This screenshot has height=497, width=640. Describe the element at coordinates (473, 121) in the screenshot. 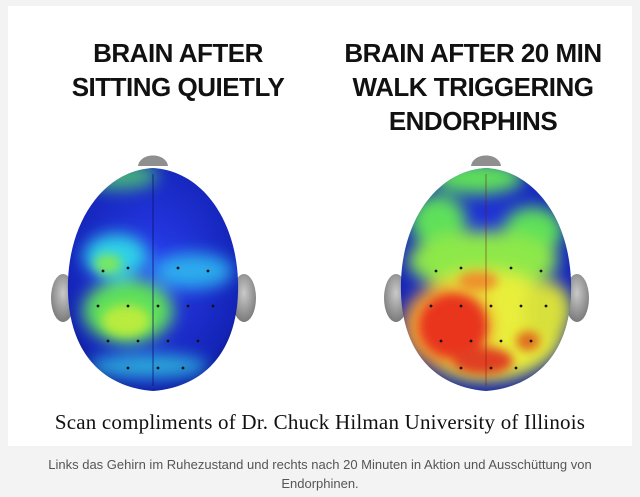

I see `right-title-line-3: ENDORPHINS` at that location.